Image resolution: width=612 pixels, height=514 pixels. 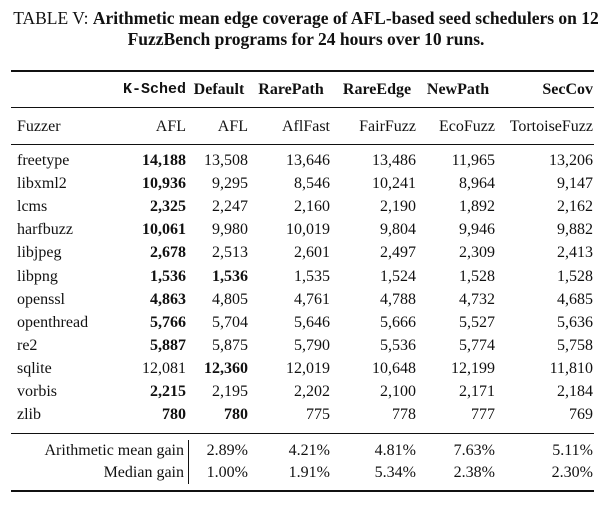 I want to click on table-cell: 5,766, so click(x=168, y=322).